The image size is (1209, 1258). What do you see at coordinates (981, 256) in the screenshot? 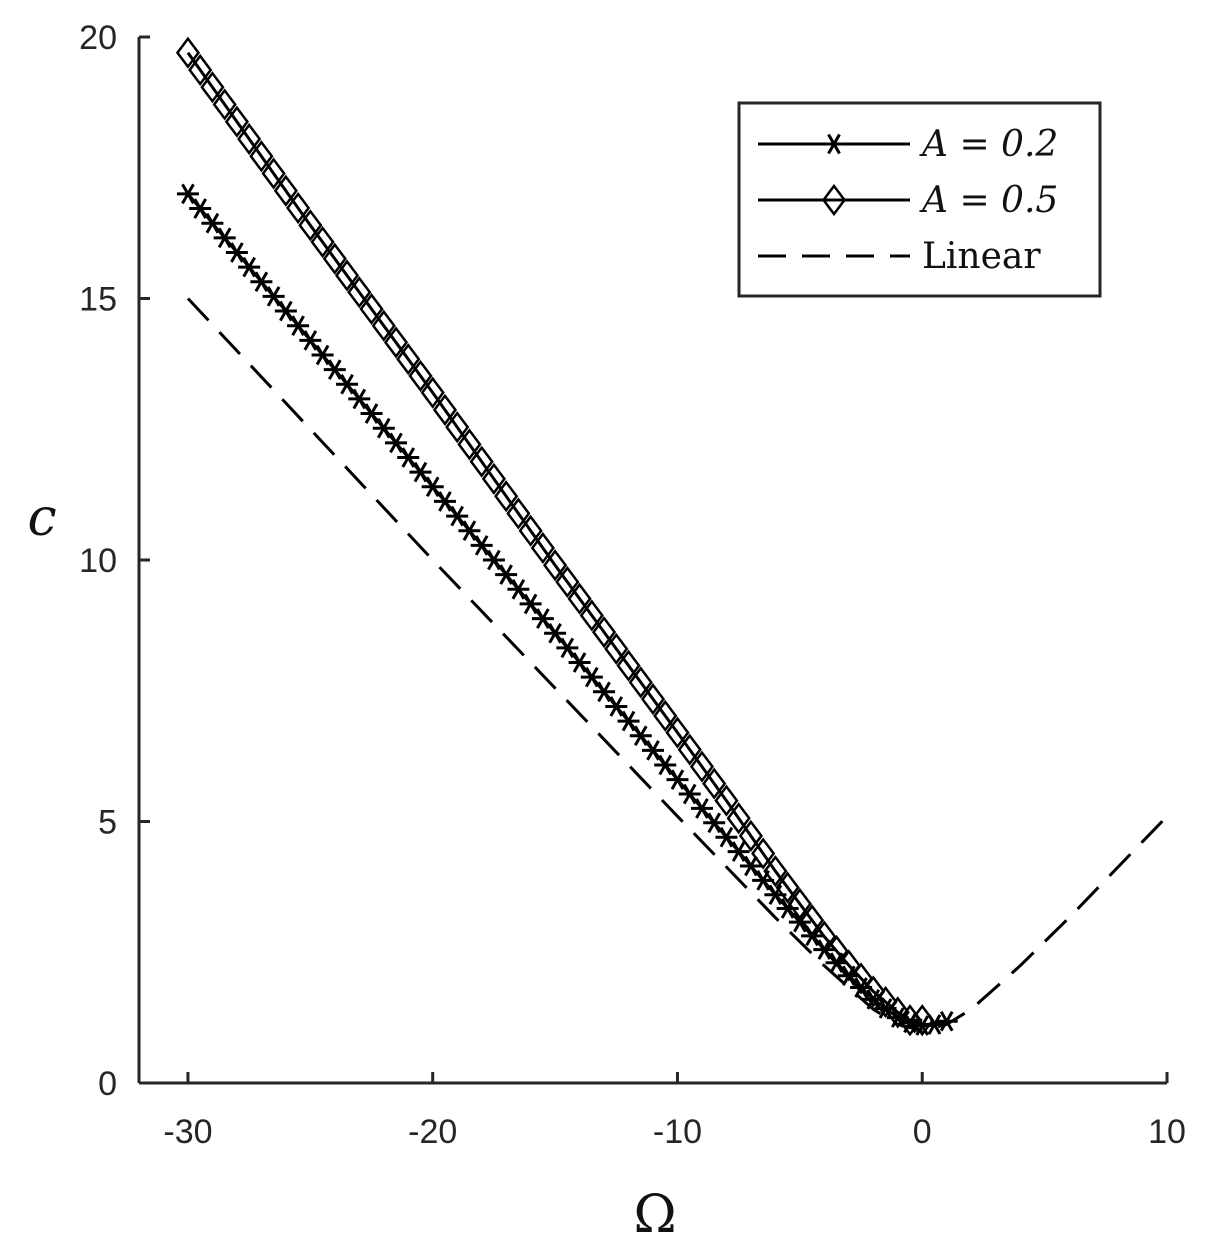
I see `legend-label-linear: Linear` at bounding box center [981, 256].